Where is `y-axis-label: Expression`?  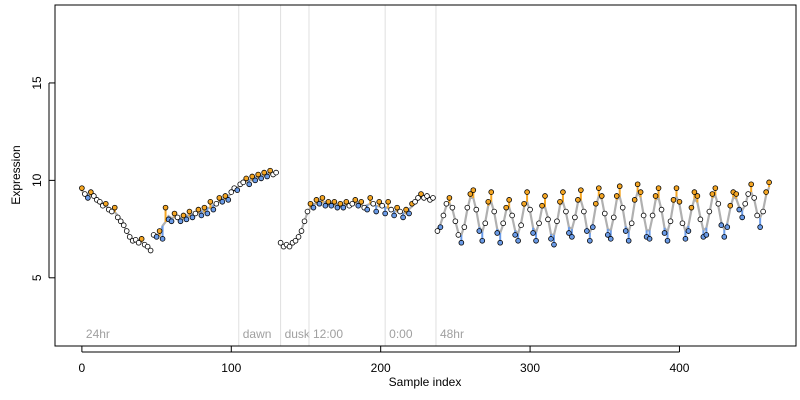 y-axis-label: Expression is located at coordinates (16, 174).